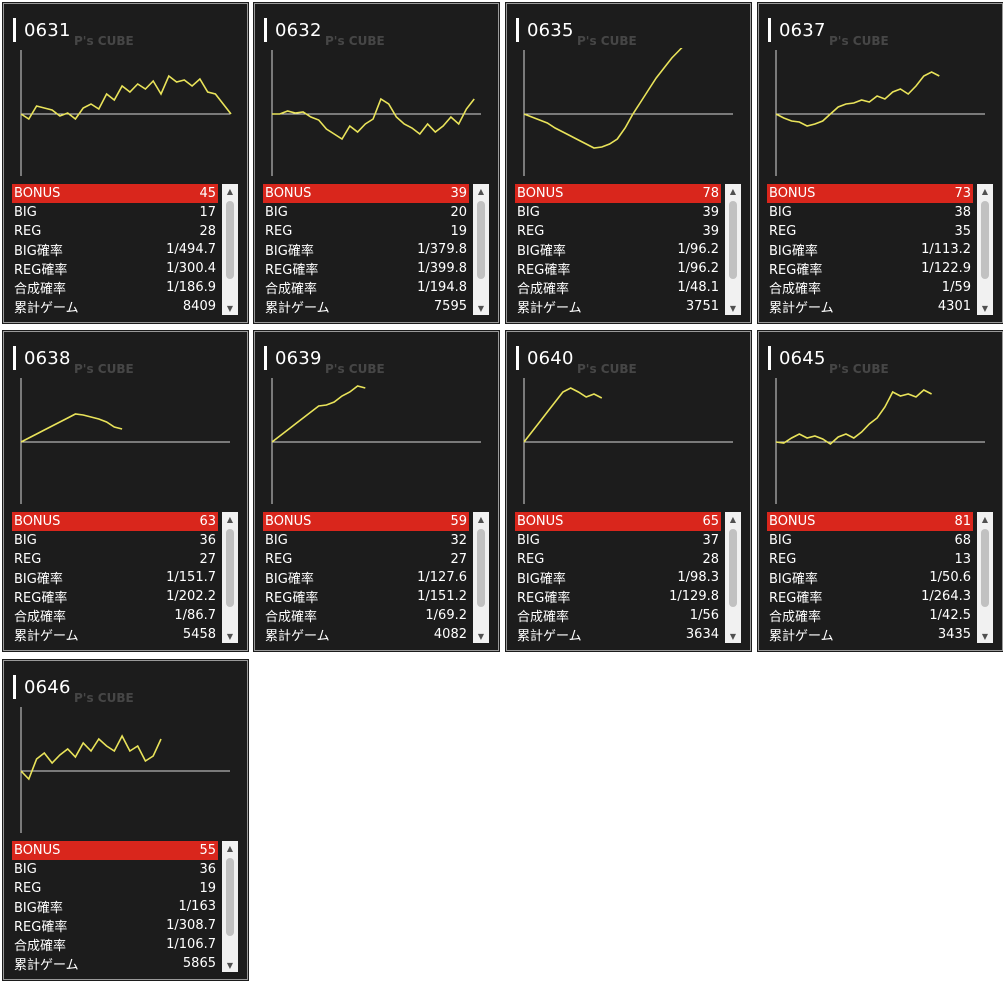 The height and width of the screenshot is (982, 1003). Describe the element at coordinates (366, 268) in the screenshot. I see `stat-row-reg-rate: REG確率 1/399.8` at that location.